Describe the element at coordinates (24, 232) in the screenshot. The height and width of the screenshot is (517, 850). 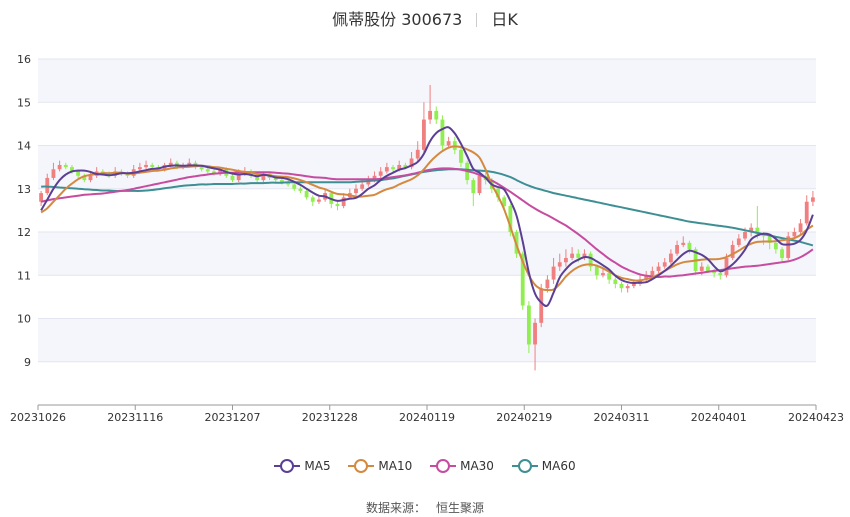
I see `y-tick-label: 12` at that location.